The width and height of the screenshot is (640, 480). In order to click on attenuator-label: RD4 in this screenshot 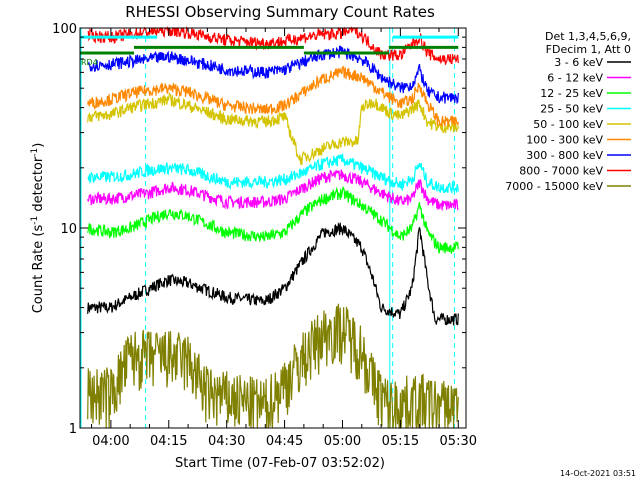, I will do `click(89, 62)`.